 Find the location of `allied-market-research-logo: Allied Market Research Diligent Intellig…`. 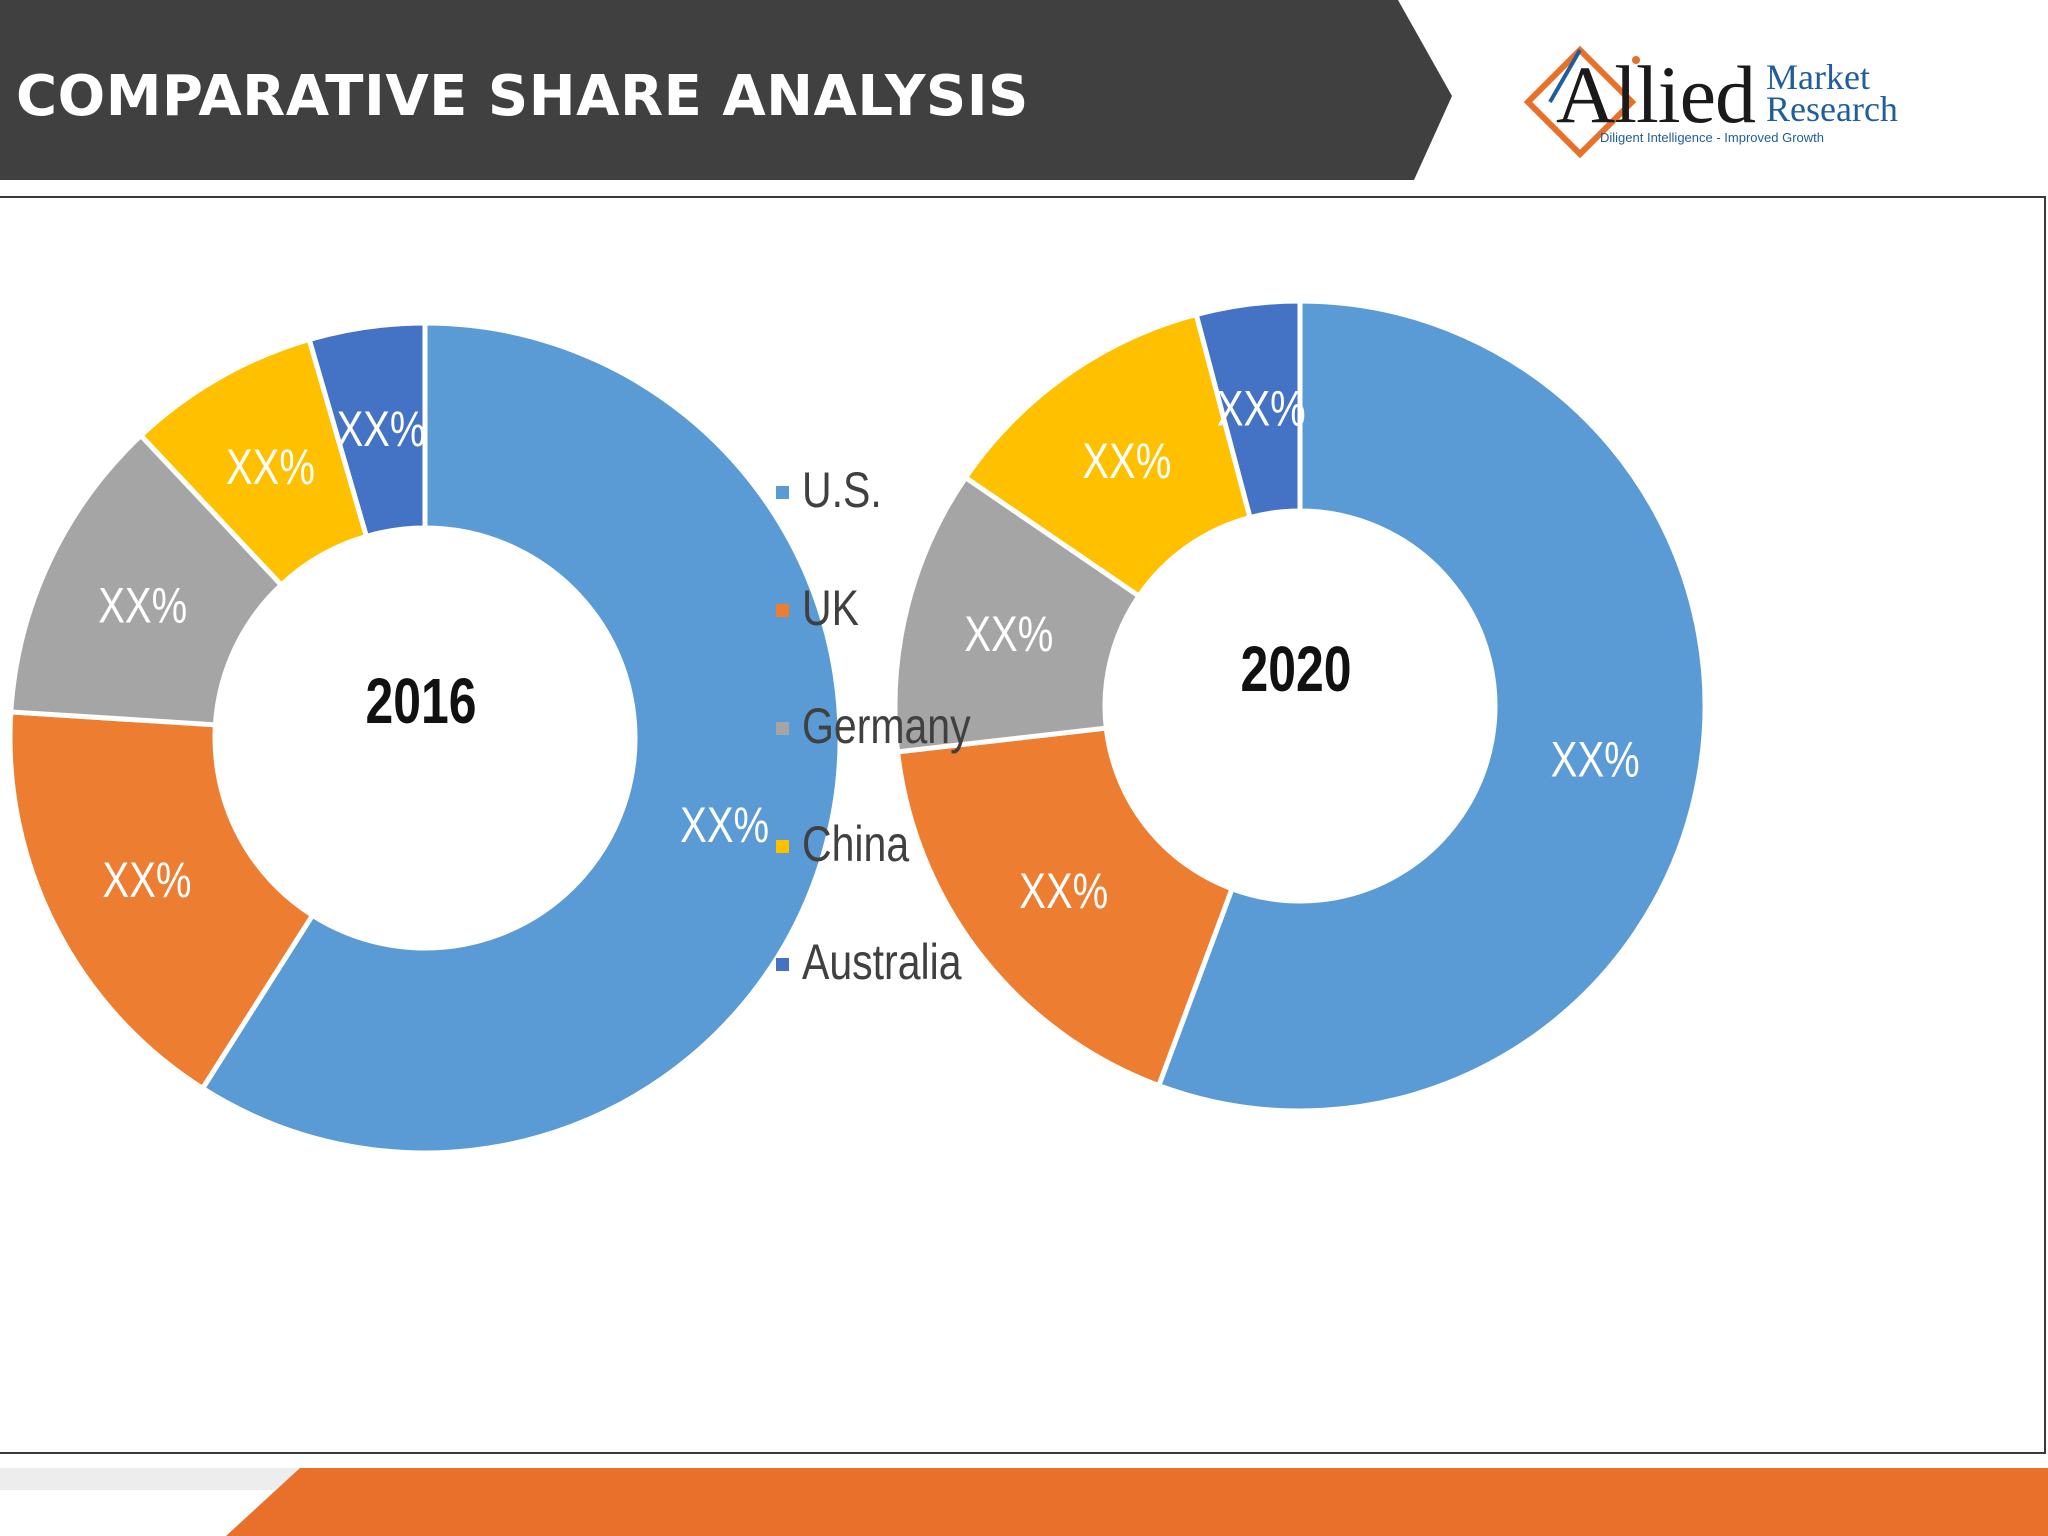

allied-market-research-logo: Allied Market Research Diligent Intellig… is located at coordinates (1715, 102).